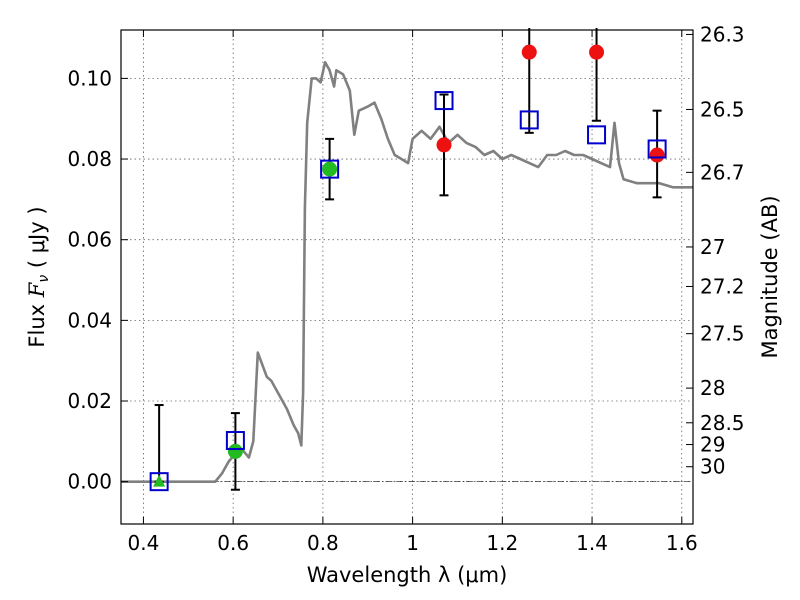 Image resolution: width=800 pixels, height=600 pixels. What do you see at coordinates (89, 240) in the screenshot?
I see `y-tick-label: 0.06` at bounding box center [89, 240].